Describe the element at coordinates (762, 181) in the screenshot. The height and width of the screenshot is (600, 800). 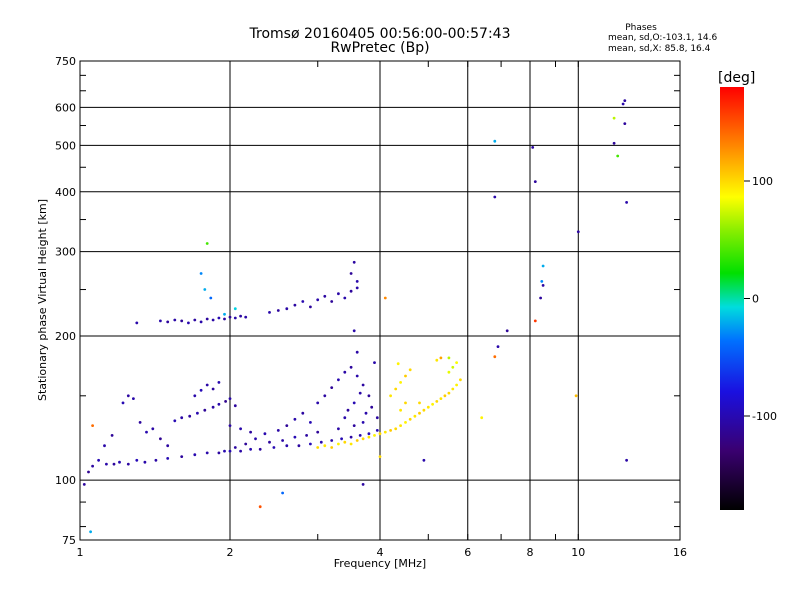
I see `colorbar-tick-label: 100` at that location.